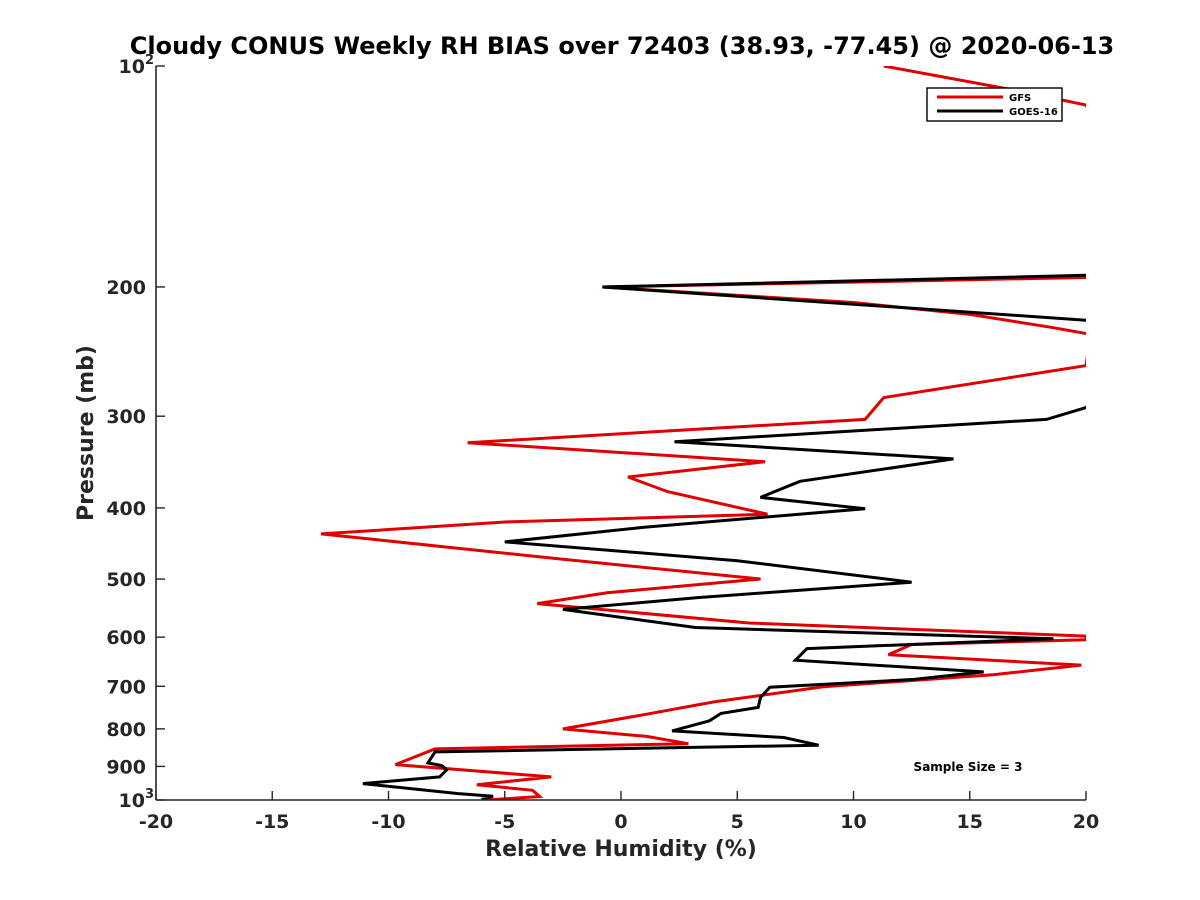  Describe the element at coordinates (126, 580) in the screenshot. I see `y-tick-label: 500` at that location.